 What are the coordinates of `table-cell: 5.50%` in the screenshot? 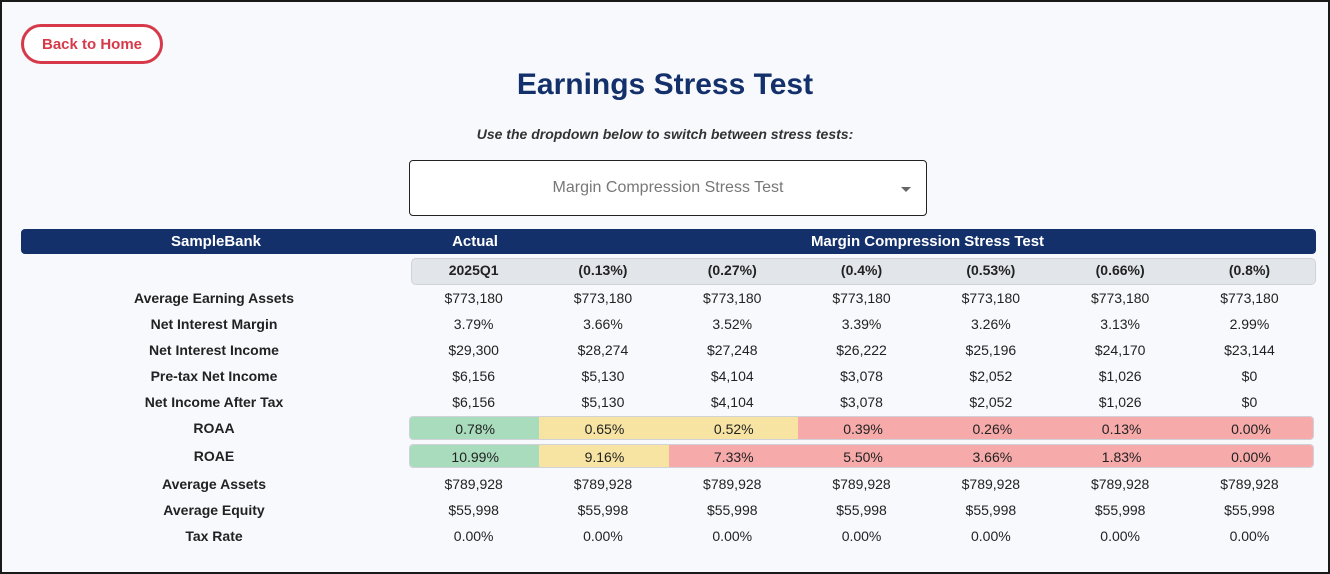 It's located at (863, 456).